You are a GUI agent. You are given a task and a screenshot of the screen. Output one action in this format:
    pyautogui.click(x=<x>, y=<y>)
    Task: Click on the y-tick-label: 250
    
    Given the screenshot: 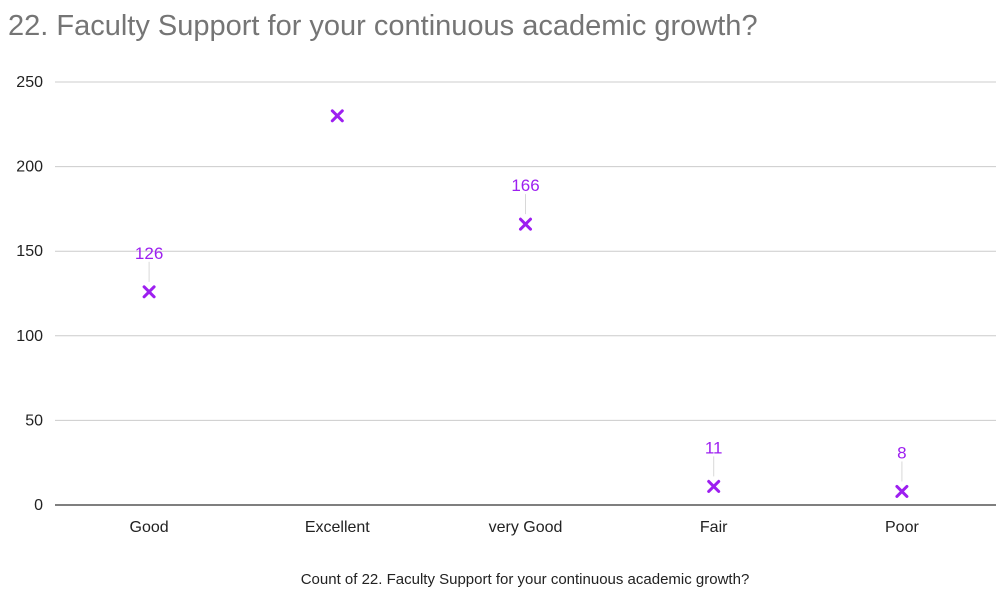 What is the action you would take?
    pyautogui.click(x=29, y=82)
    